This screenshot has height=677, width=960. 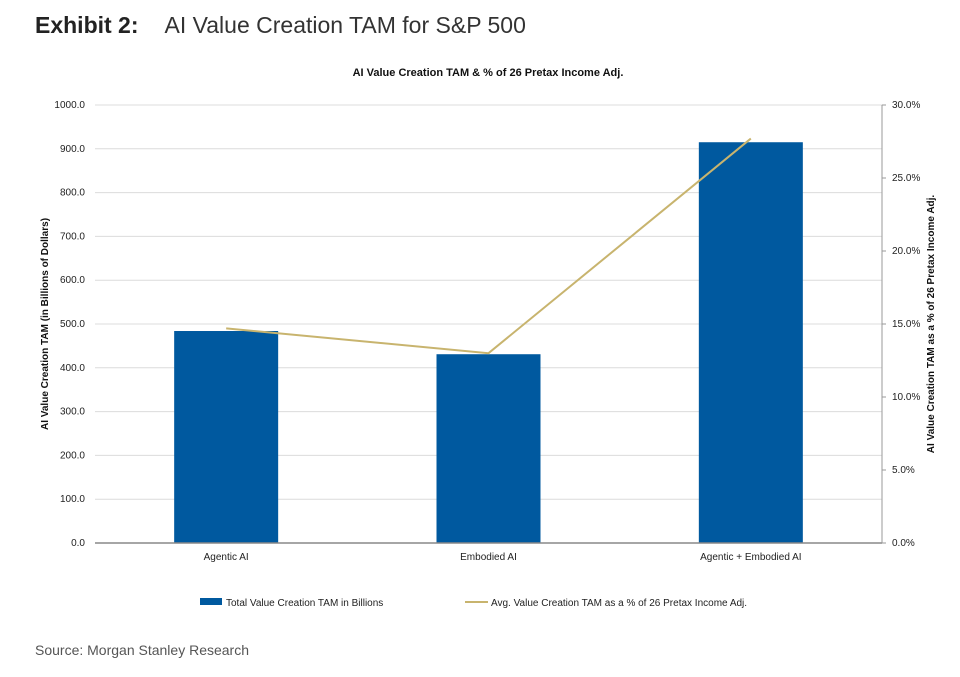 What do you see at coordinates (72, 193) in the screenshot?
I see `y-tick-label: 800.0` at bounding box center [72, 193].